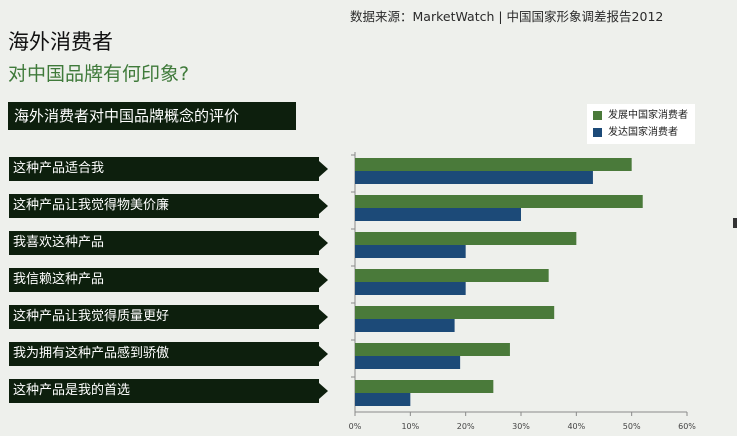  What do you see at coordinates (164, 391) in the screenshot?
I see `category-label: 这种产品是我的首选` at bounding box center [164, 391].